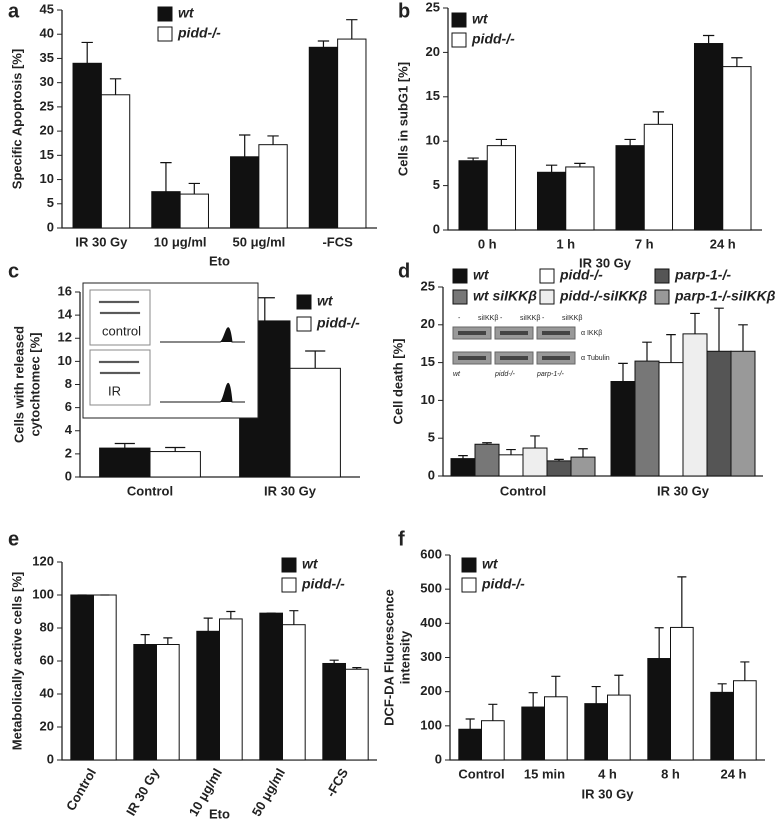 The height and width of the screenshot is (826, 781). Describe the element at coordinates (544, 773) in the screenshot. I see `x-tick-label: 15 min` at that location.